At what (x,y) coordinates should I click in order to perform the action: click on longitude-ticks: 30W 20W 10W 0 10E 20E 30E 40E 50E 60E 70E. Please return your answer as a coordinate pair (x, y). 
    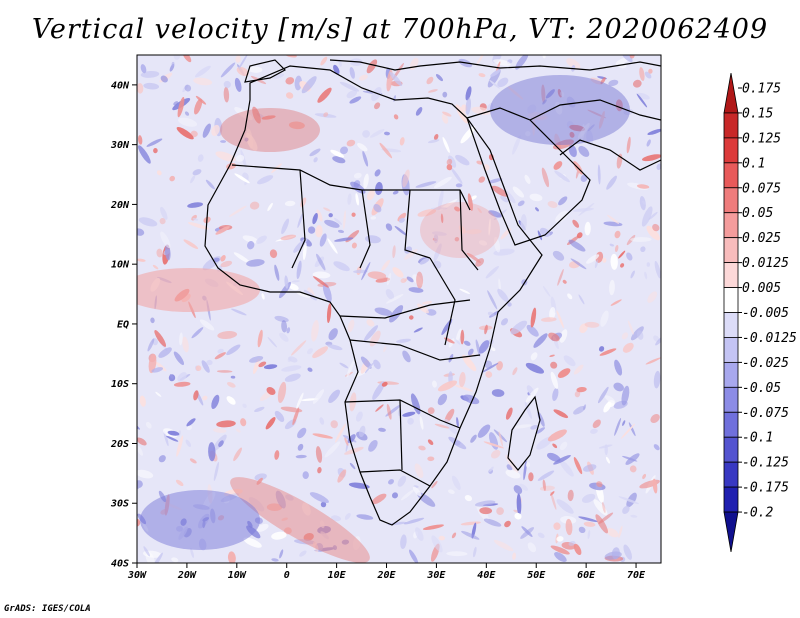
    Looking at the image, I should click on (386, 572).